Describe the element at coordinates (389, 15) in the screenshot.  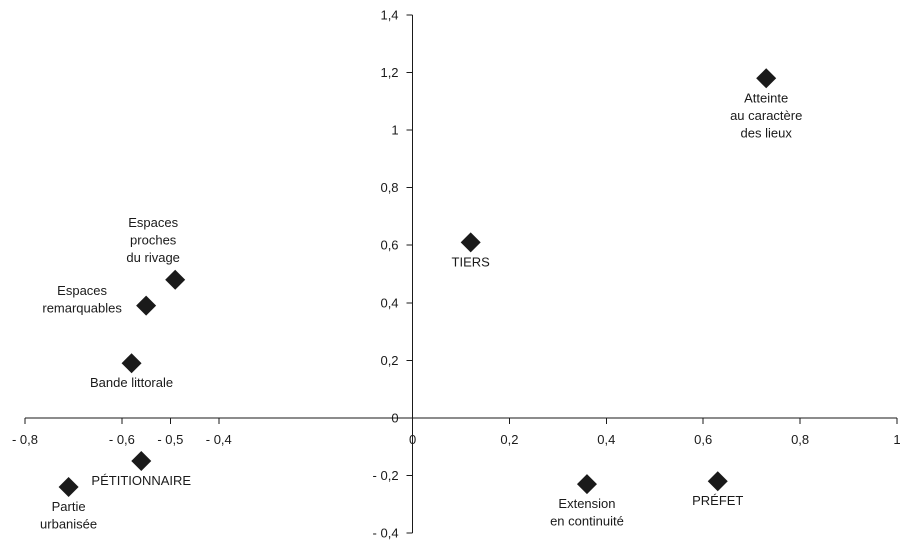
I see `y-tick-label: 1,4` at that location.